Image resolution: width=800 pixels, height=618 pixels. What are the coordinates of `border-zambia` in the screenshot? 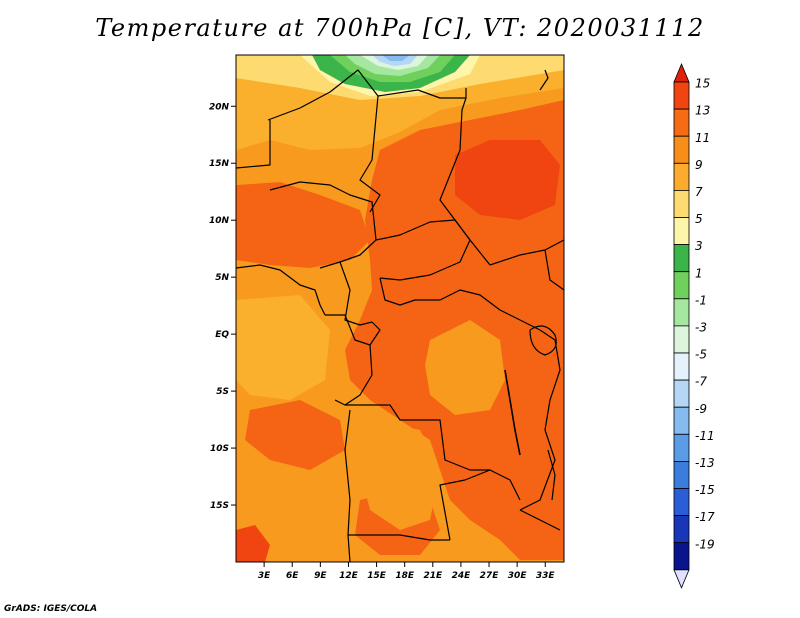 It's located at (480, 505).